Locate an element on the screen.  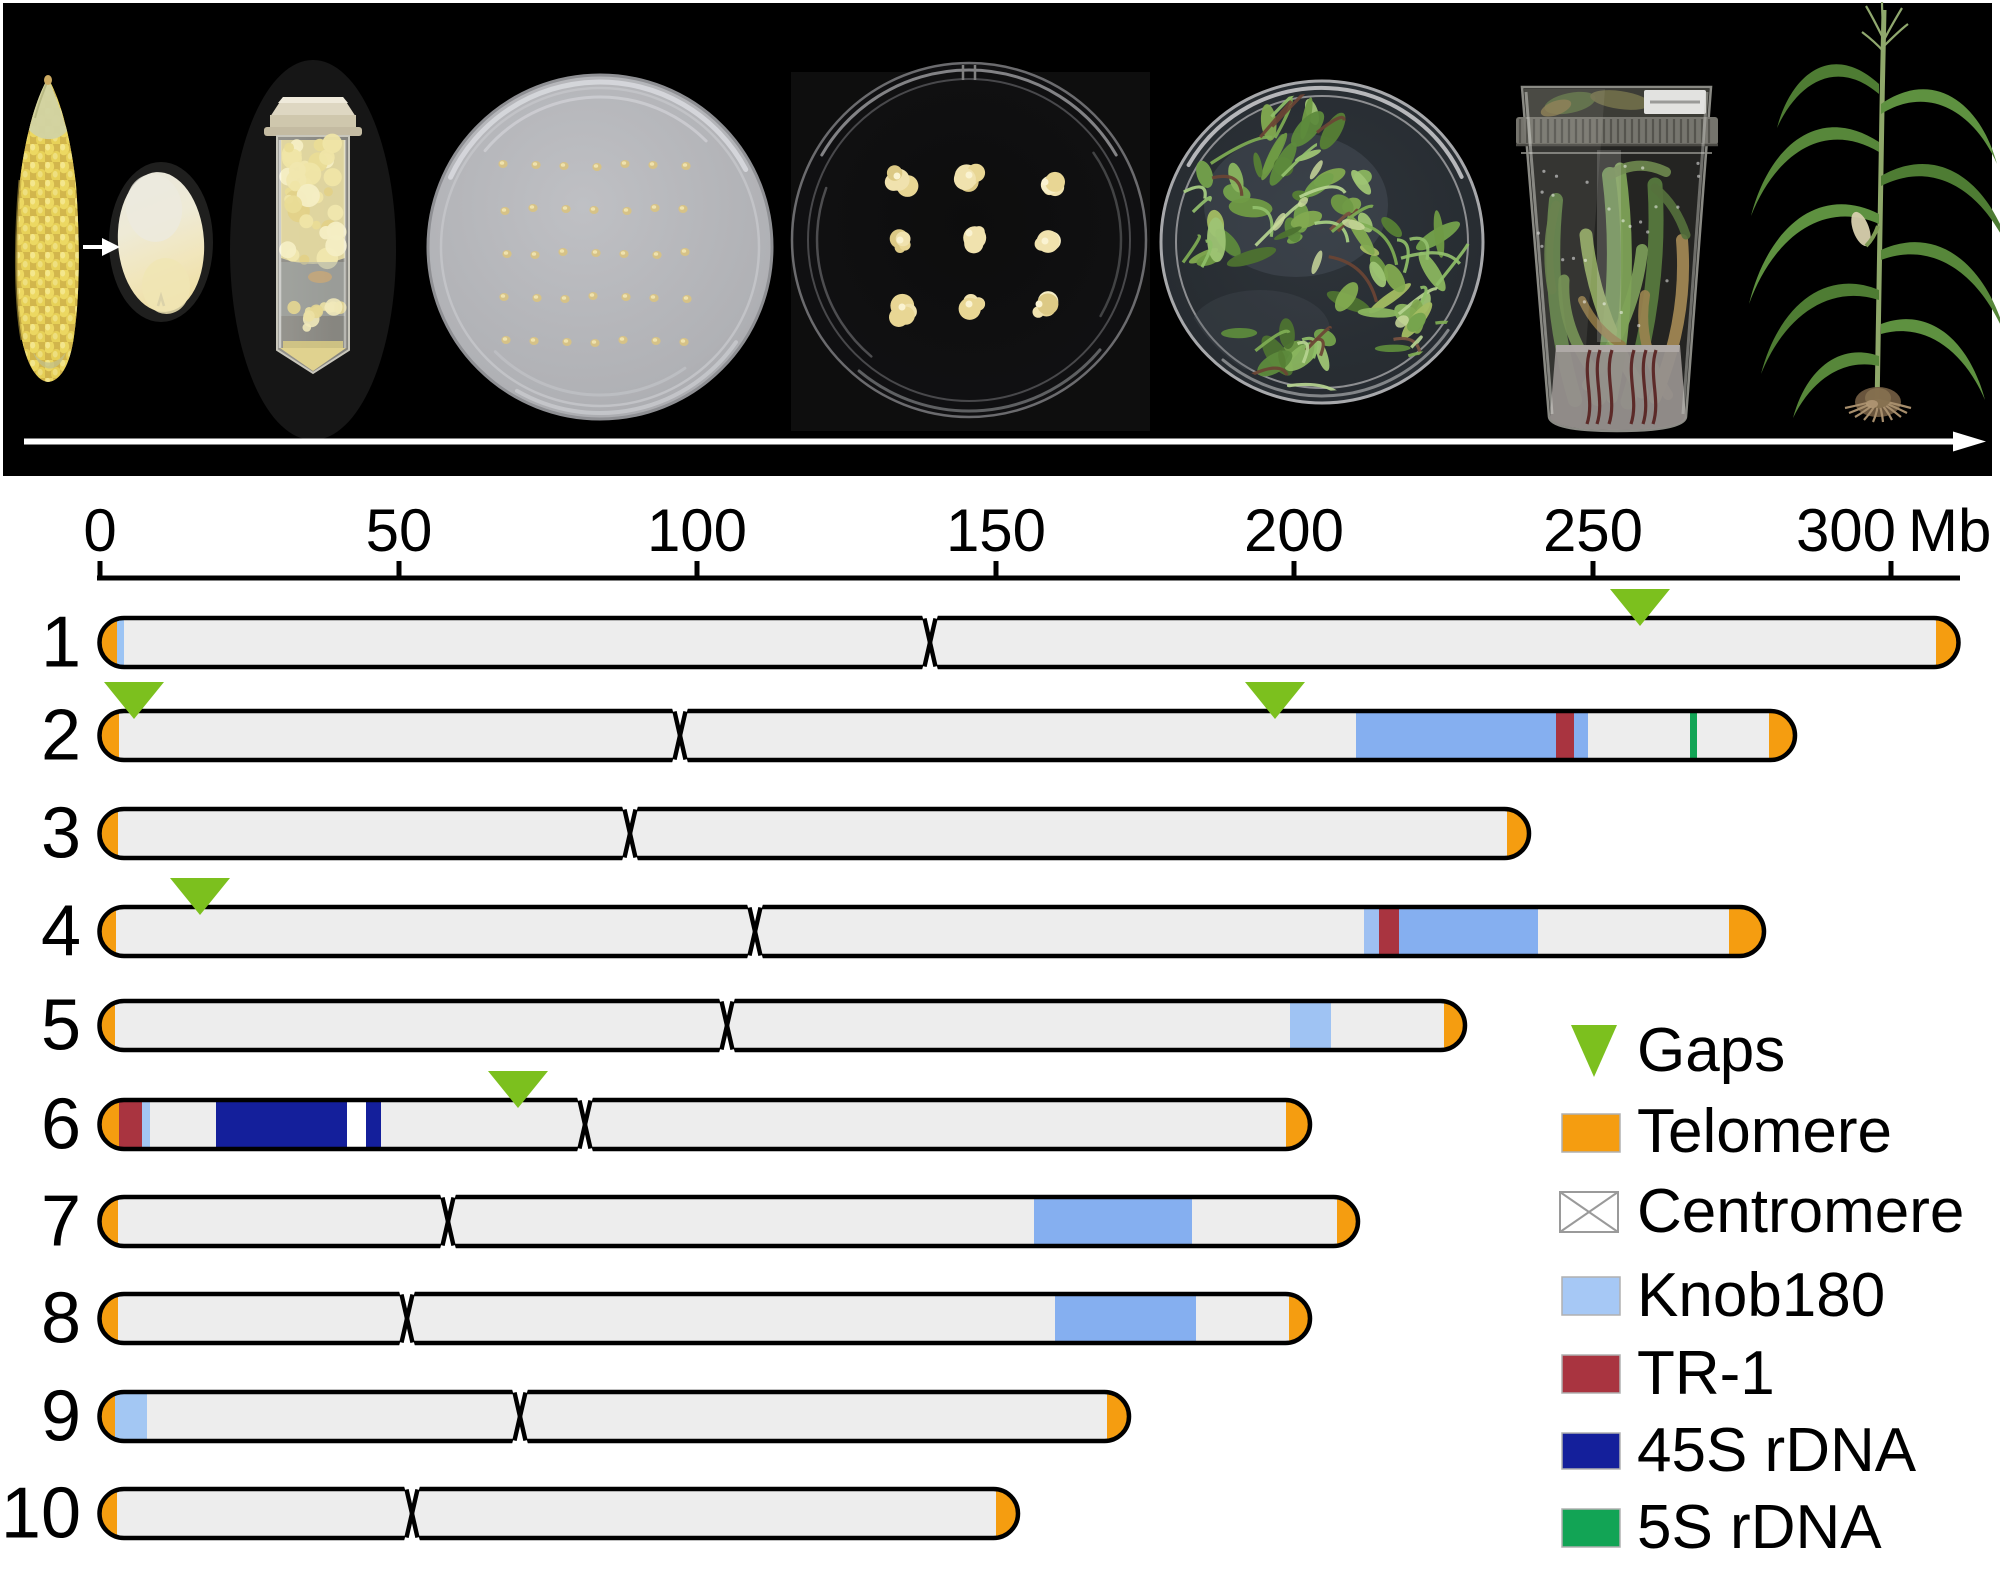
svg-text: 45S rDNA is located at coordinates (1777, 1450).